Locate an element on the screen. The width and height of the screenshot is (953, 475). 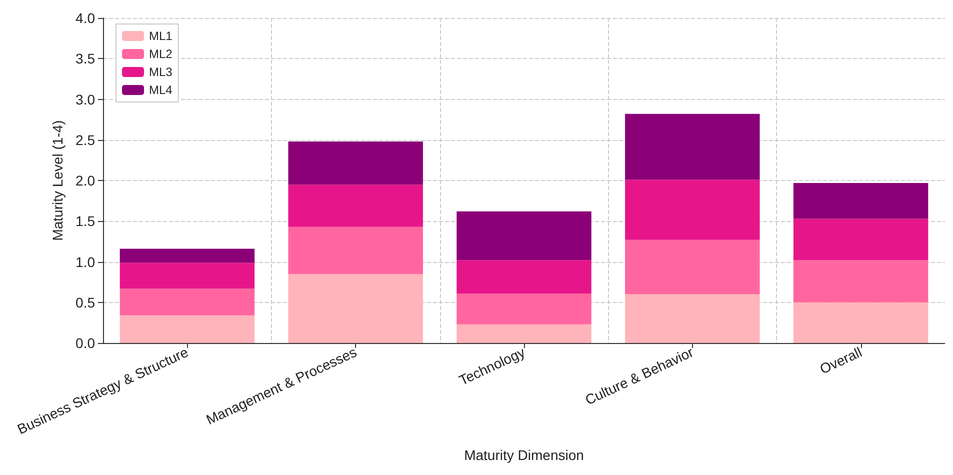
legend-label: ML2 is located at coordinates (161, 54).